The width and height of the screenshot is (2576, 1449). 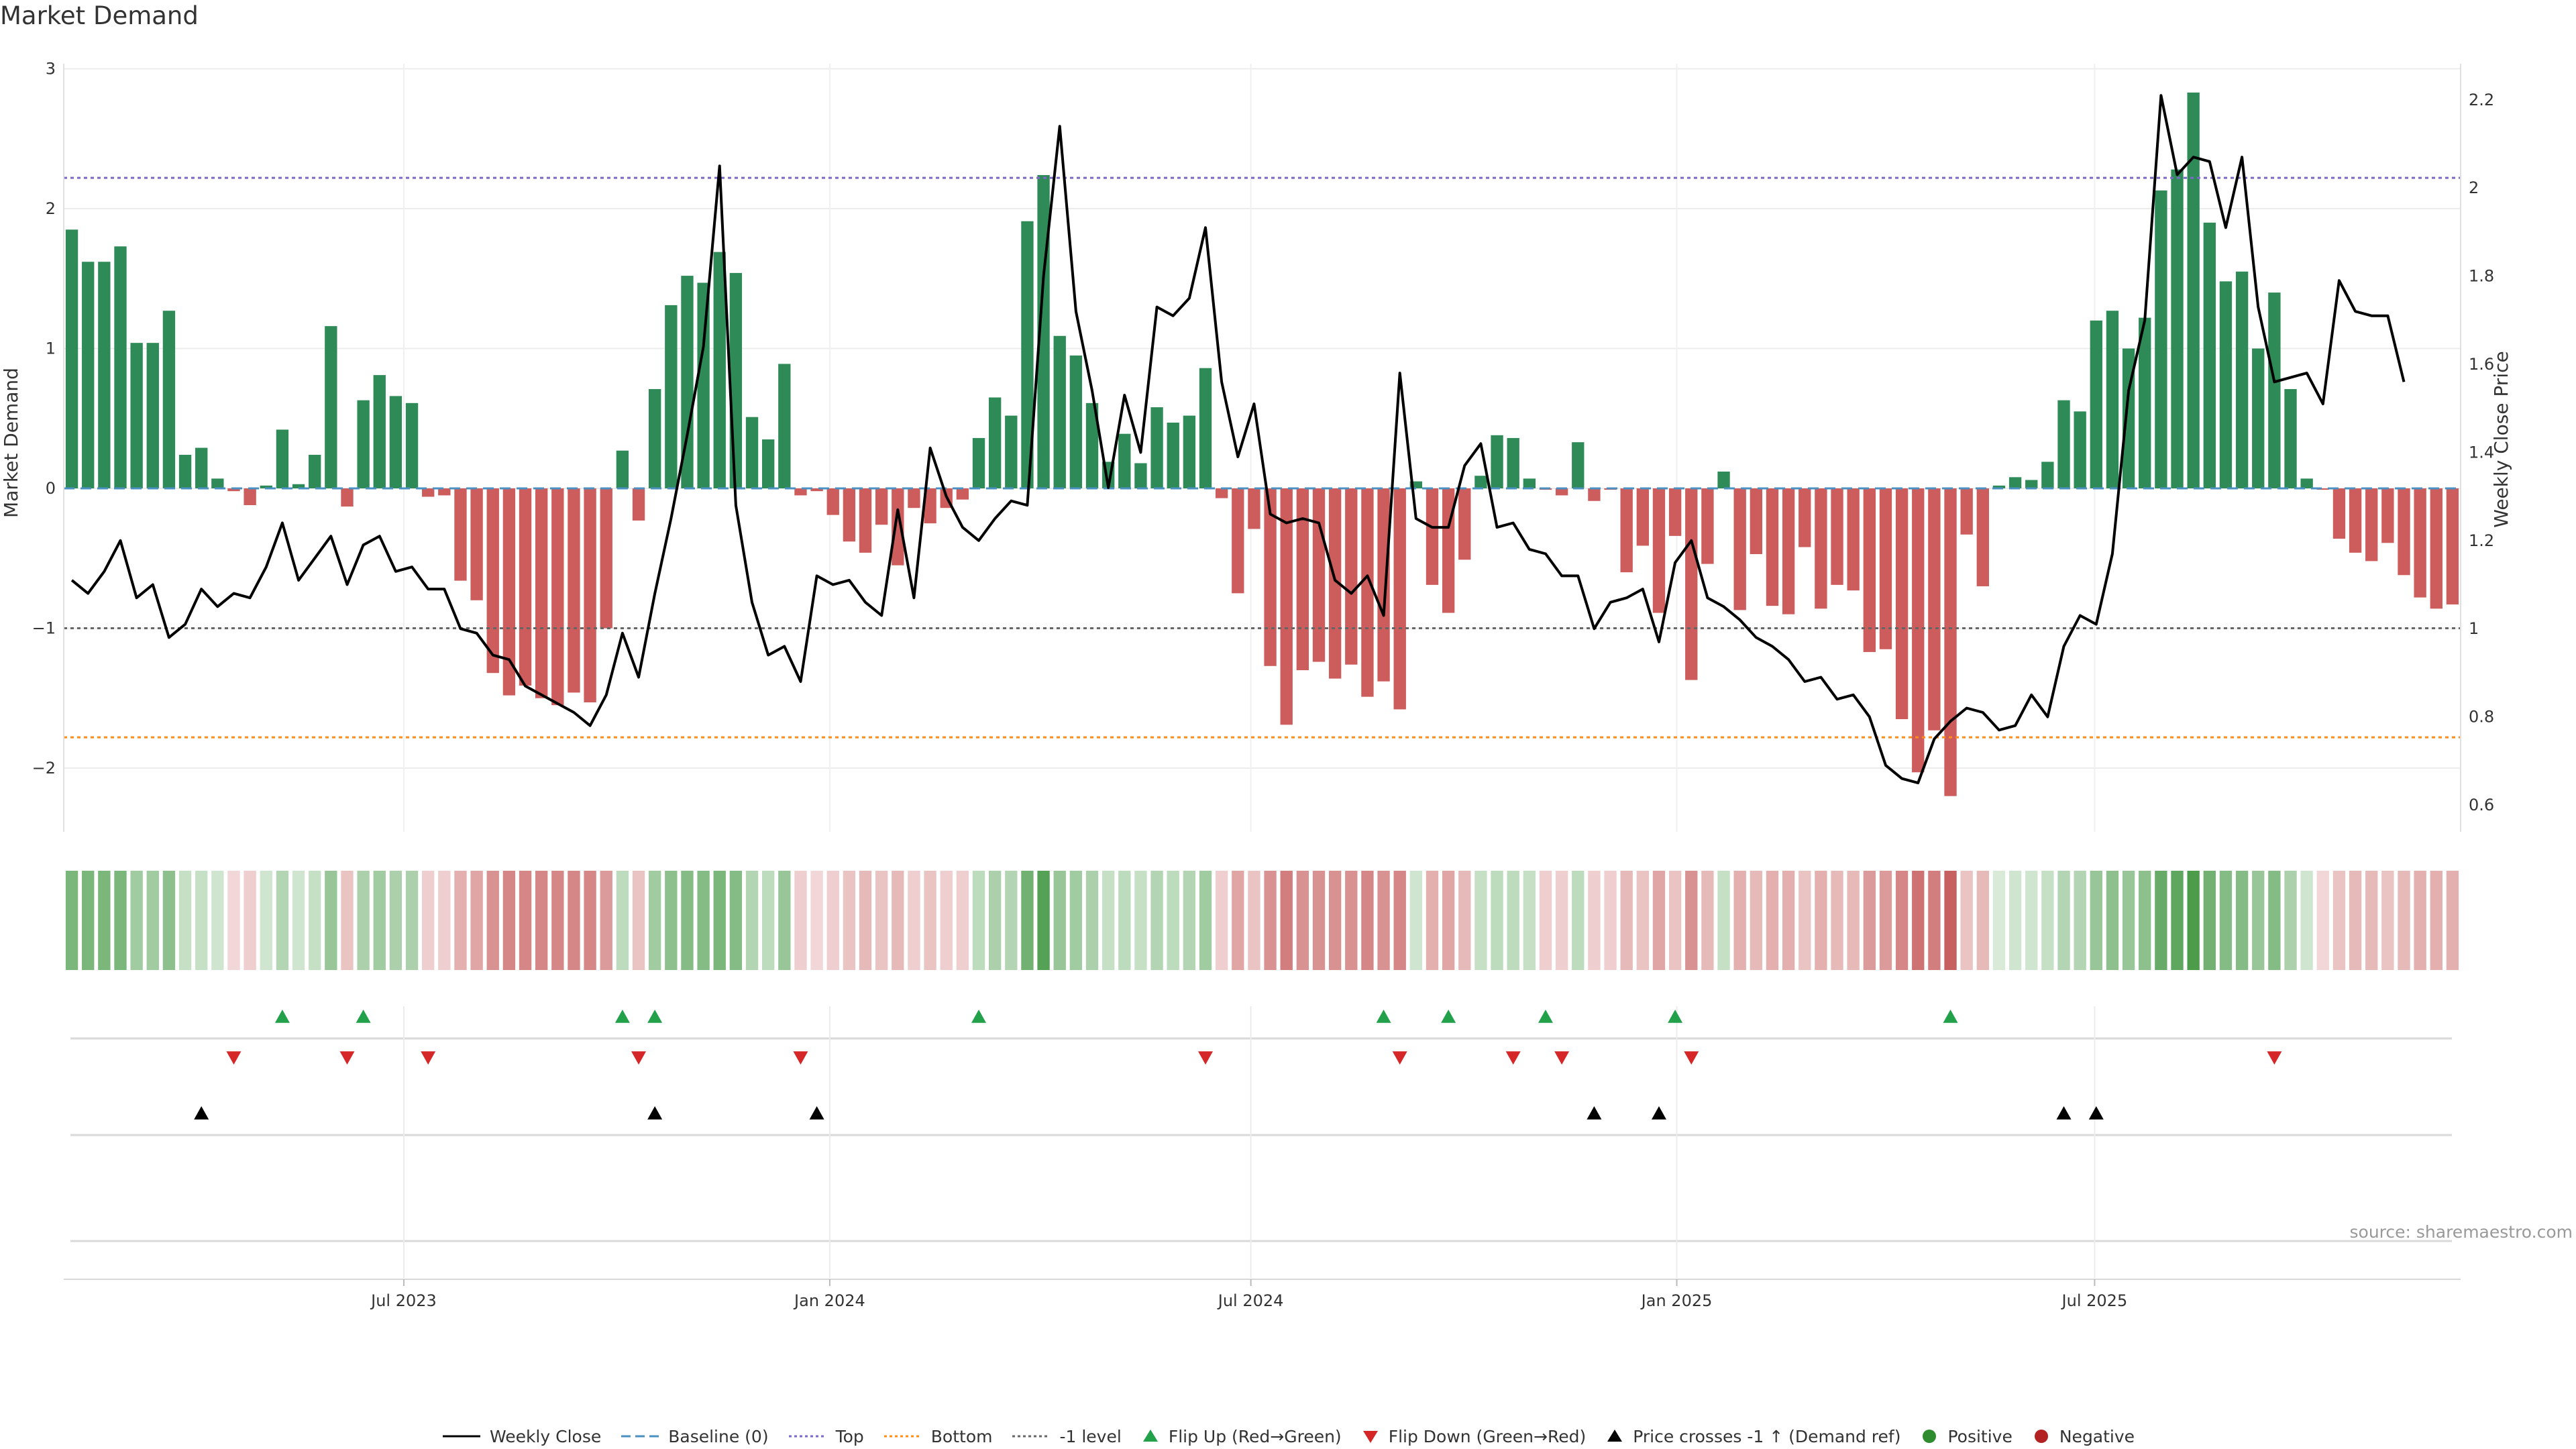 What do you see at coordinates (51, 208) in the screenshot?
I see `y-tick-label: 2` at bounding box center [51, 208].